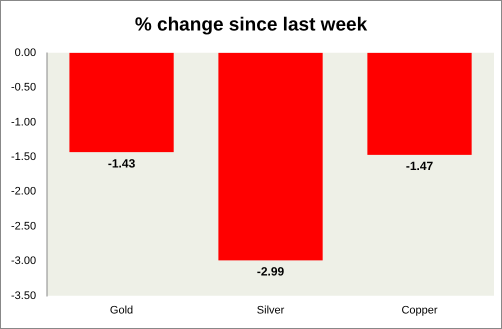 The width and height of the screenshot is (502, 329). Describe the element at coordinates (251, 25) in the screenshot. I see `chart-title: % change since last week` at that location.